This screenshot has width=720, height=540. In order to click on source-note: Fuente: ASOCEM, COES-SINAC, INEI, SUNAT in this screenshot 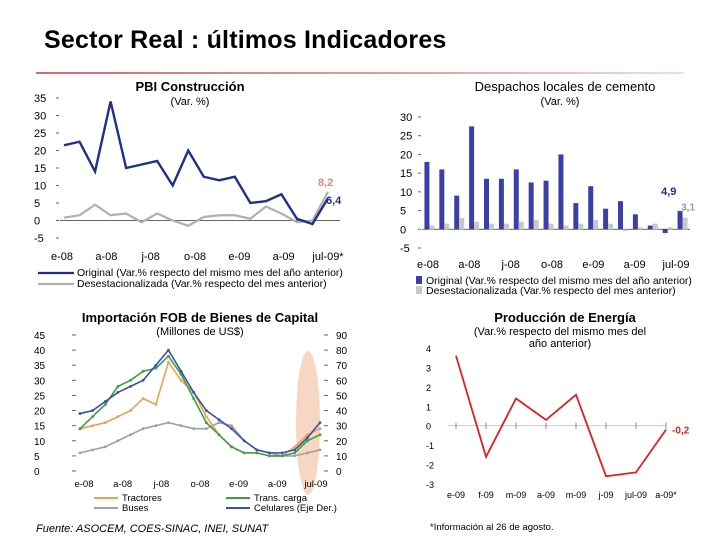, I will do `click(152, 529)`.